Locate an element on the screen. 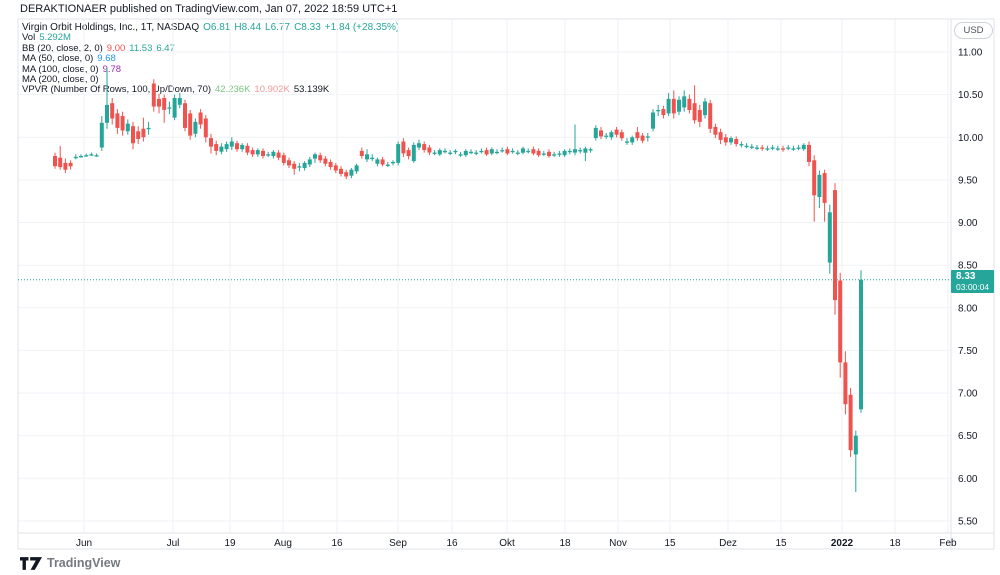  legend-indicator-row: MA (100, close, 0) 9.78 is located at coordinates (210, 69).